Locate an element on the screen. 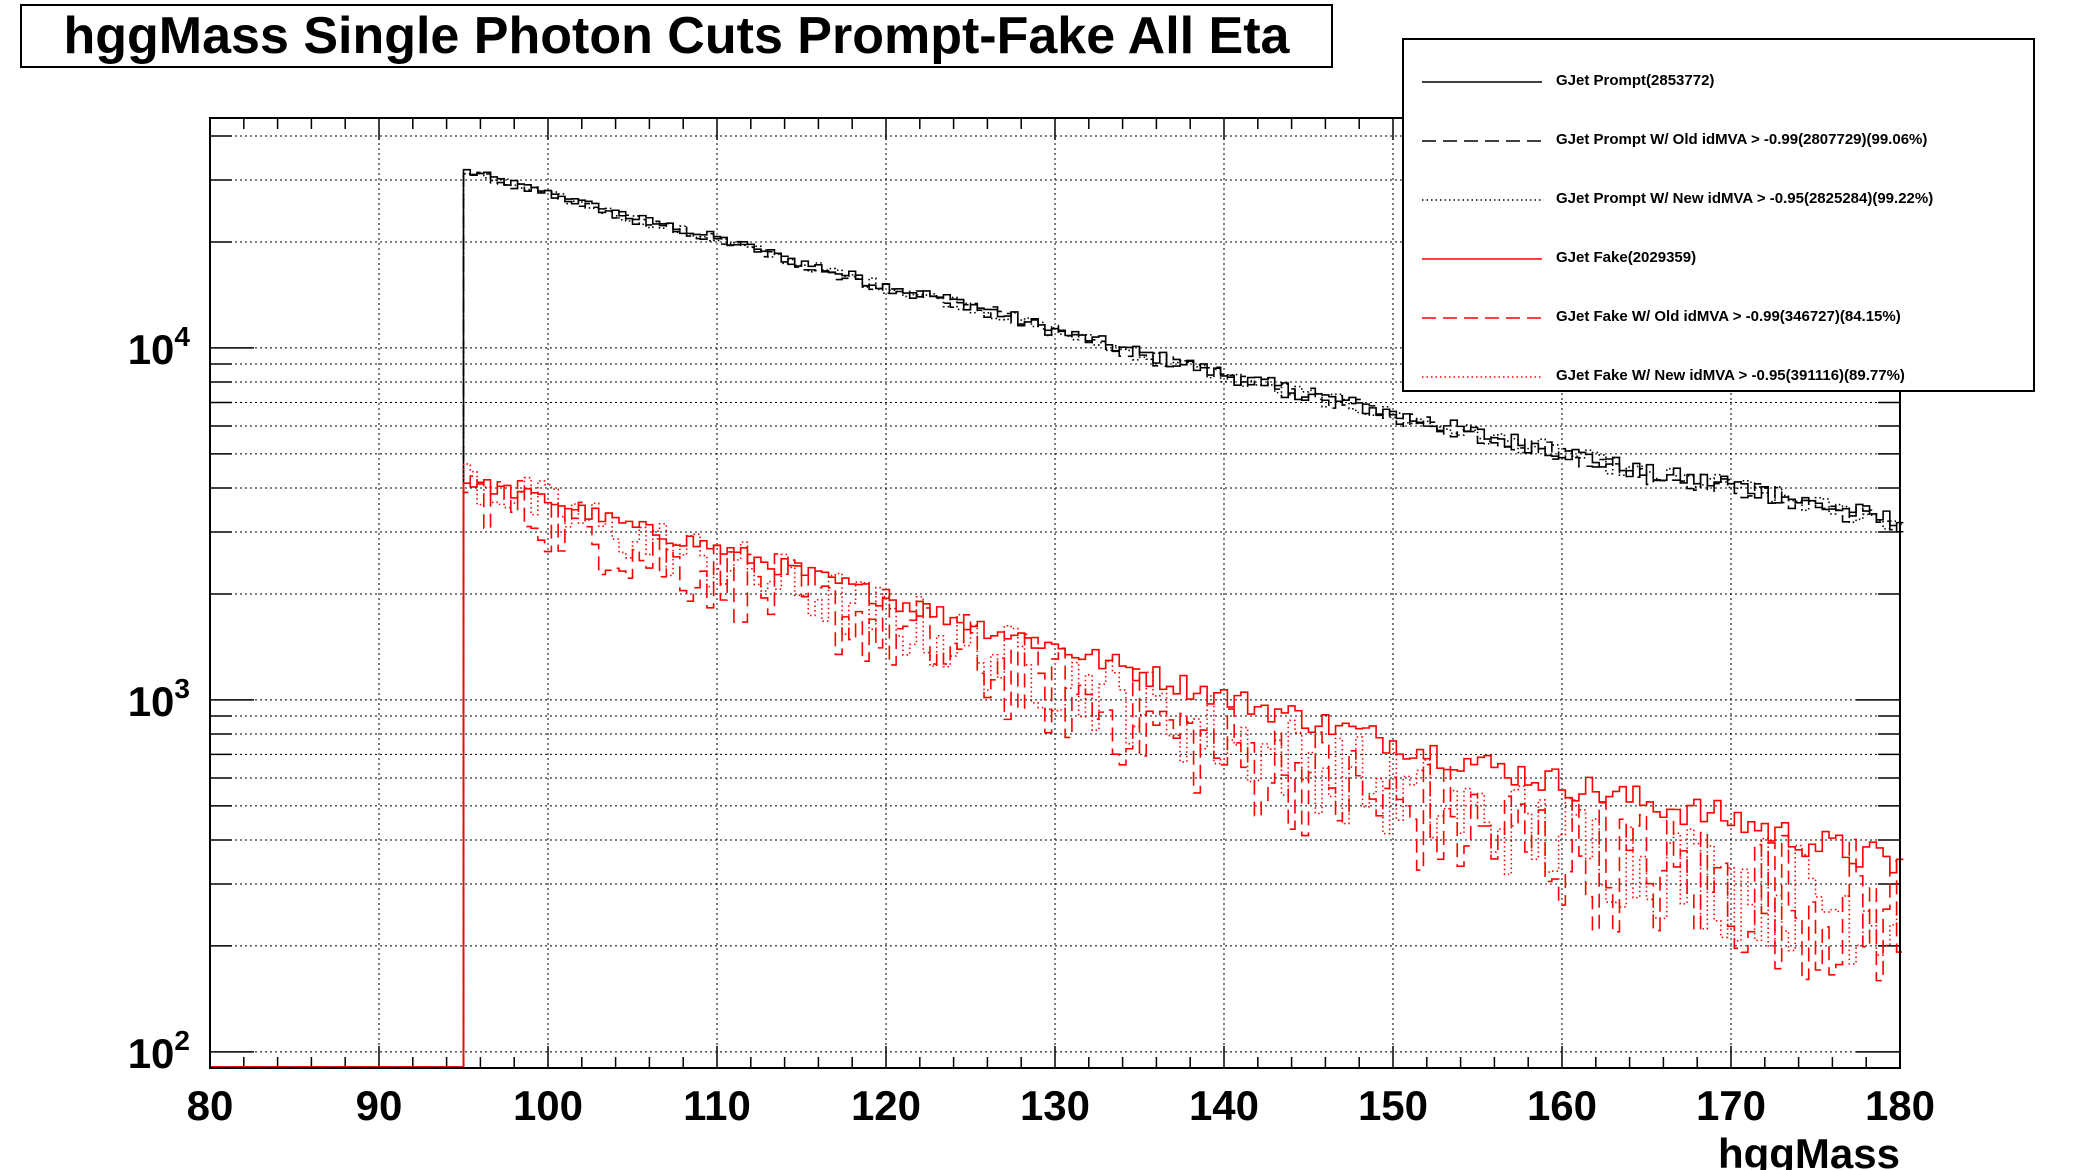 Image resolution: width=2083 pixels, height=1170 pixels. x-axis-title: hggMass is located at coordinates (1809, 1150).